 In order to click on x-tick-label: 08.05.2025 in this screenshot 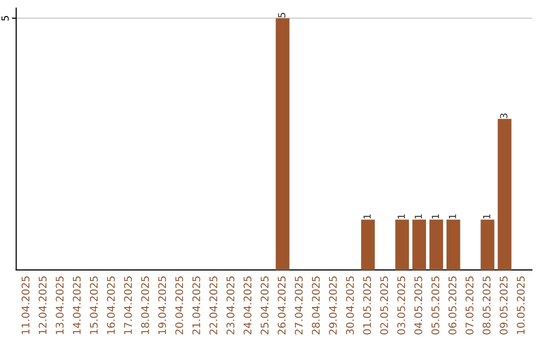, I will do `click(486, 305)`.